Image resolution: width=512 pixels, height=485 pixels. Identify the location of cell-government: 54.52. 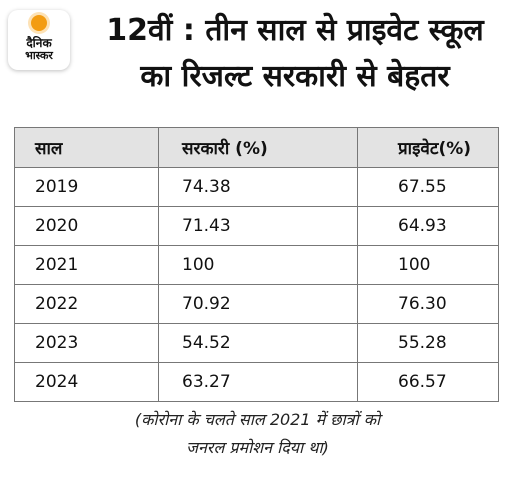
(258, 343).